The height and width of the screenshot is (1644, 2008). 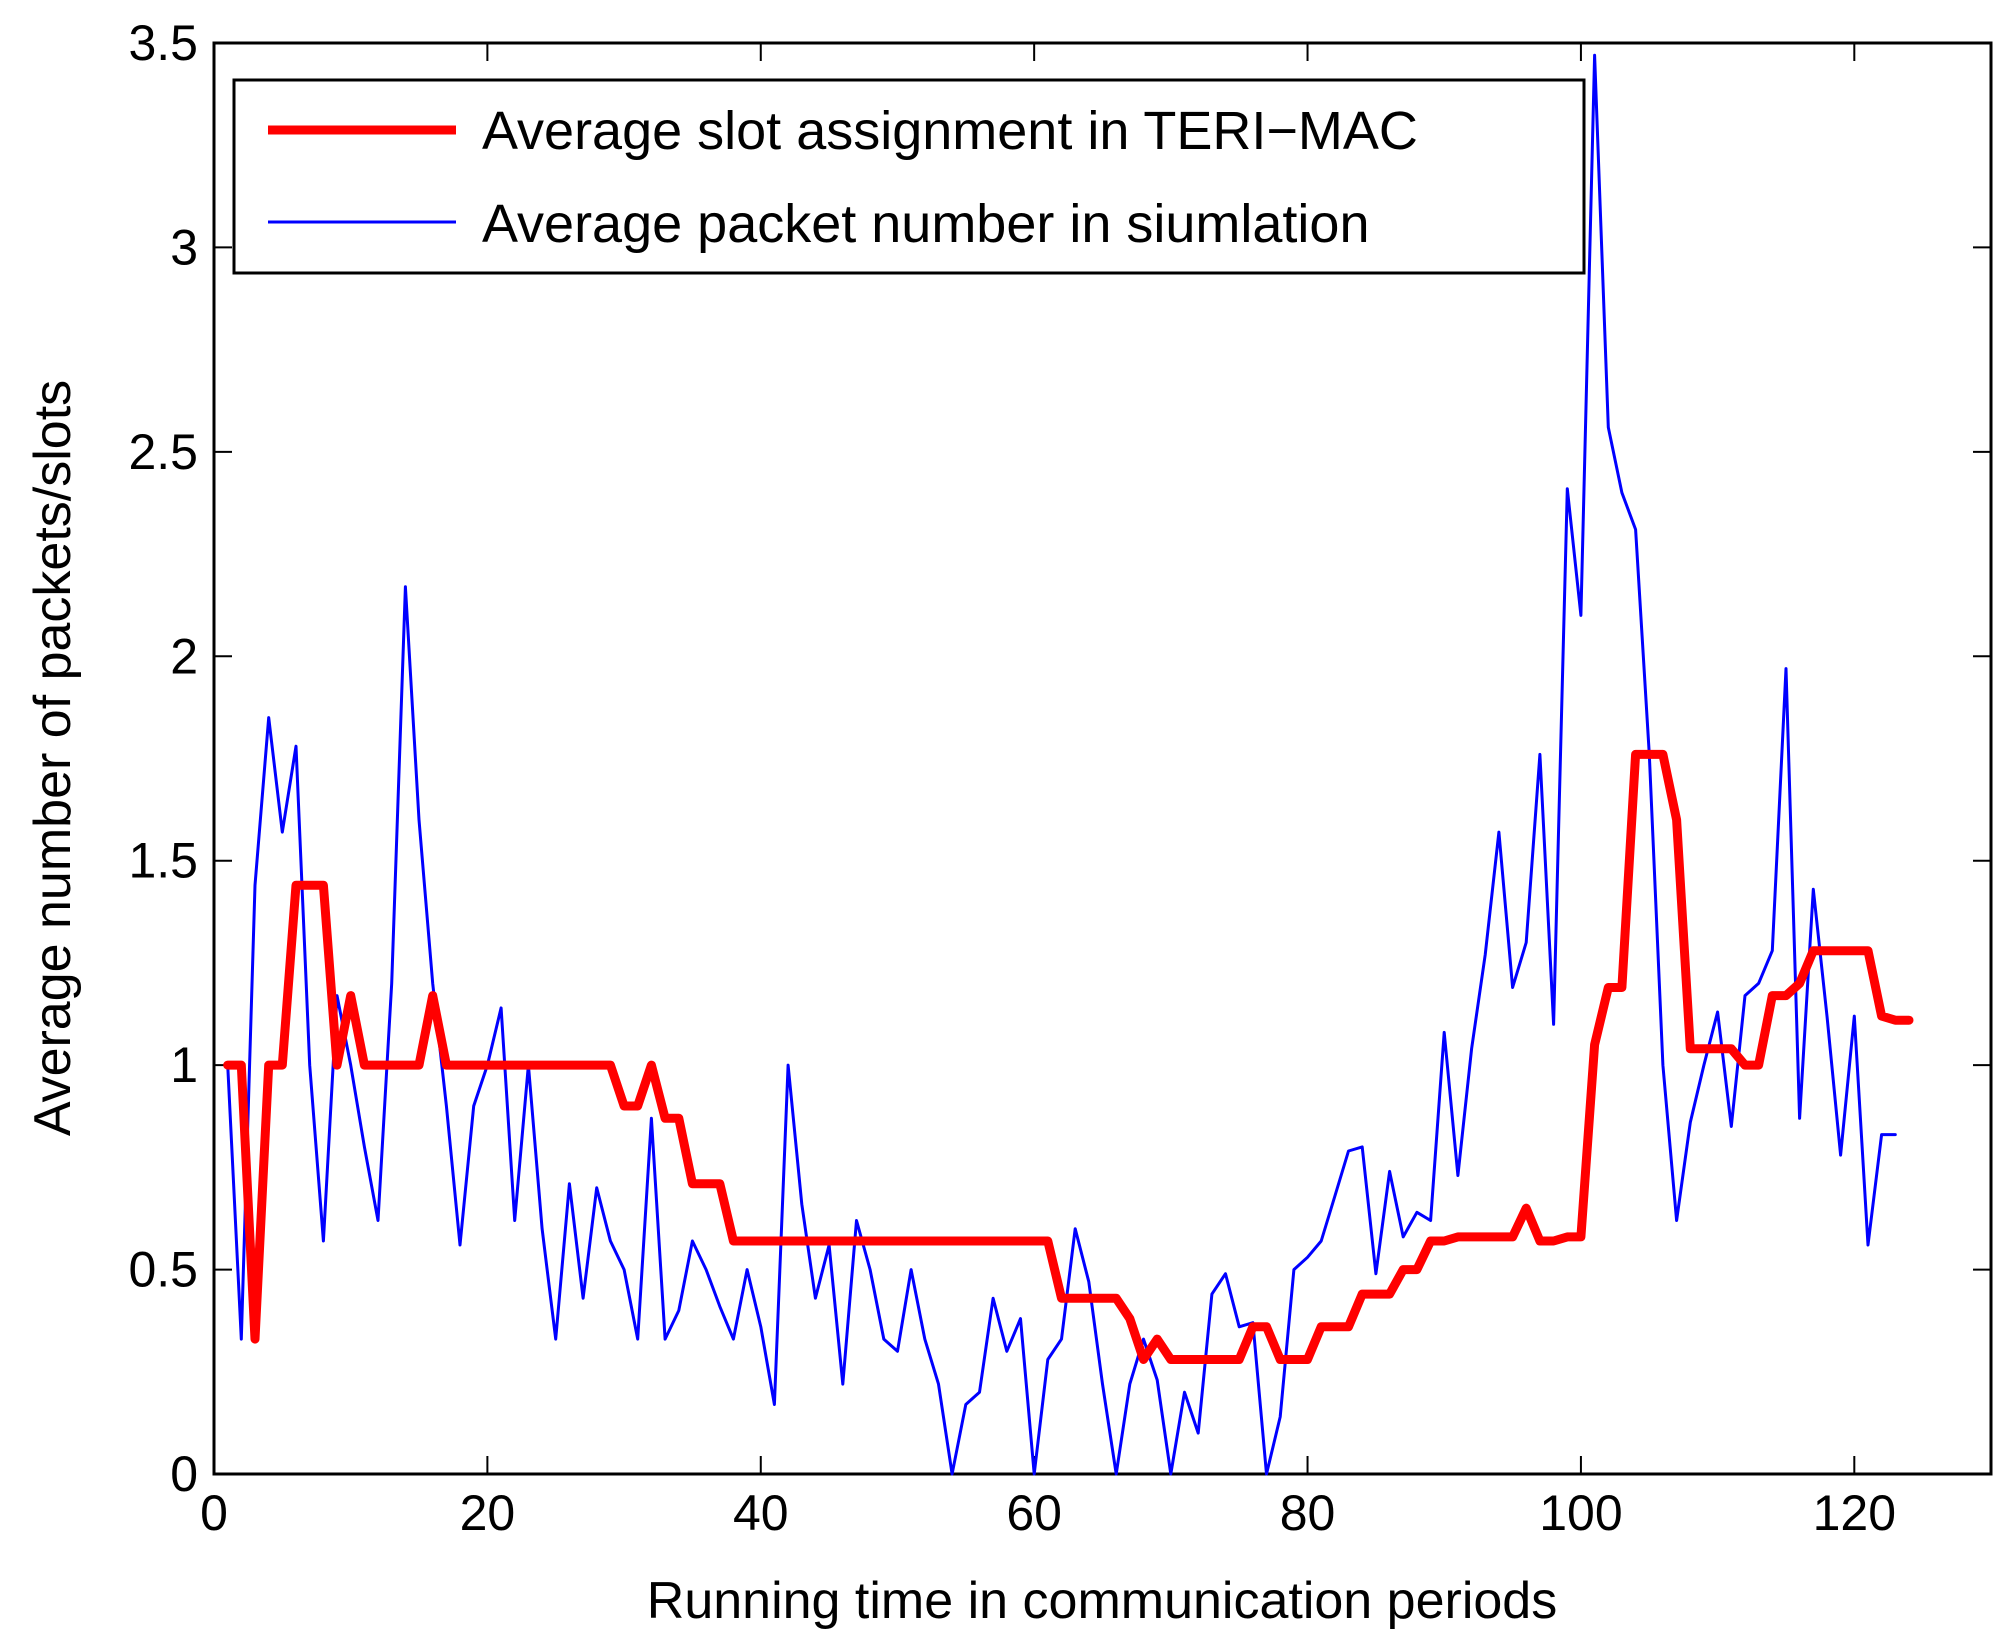 What do you see at coordinates (163, 861) in the screenshot?
I see `y-tick-label: 1.5` at bounding box center [163, 861].